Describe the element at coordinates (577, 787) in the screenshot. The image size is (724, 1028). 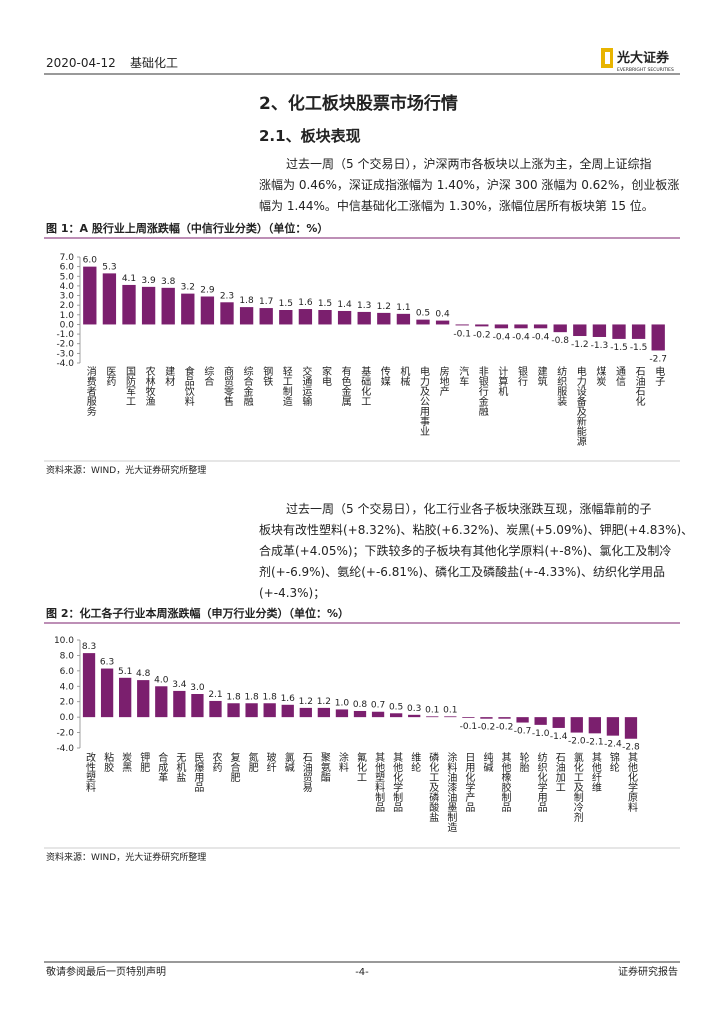
I see `x-tick-label: 氯化工及制冷剂` at that location.